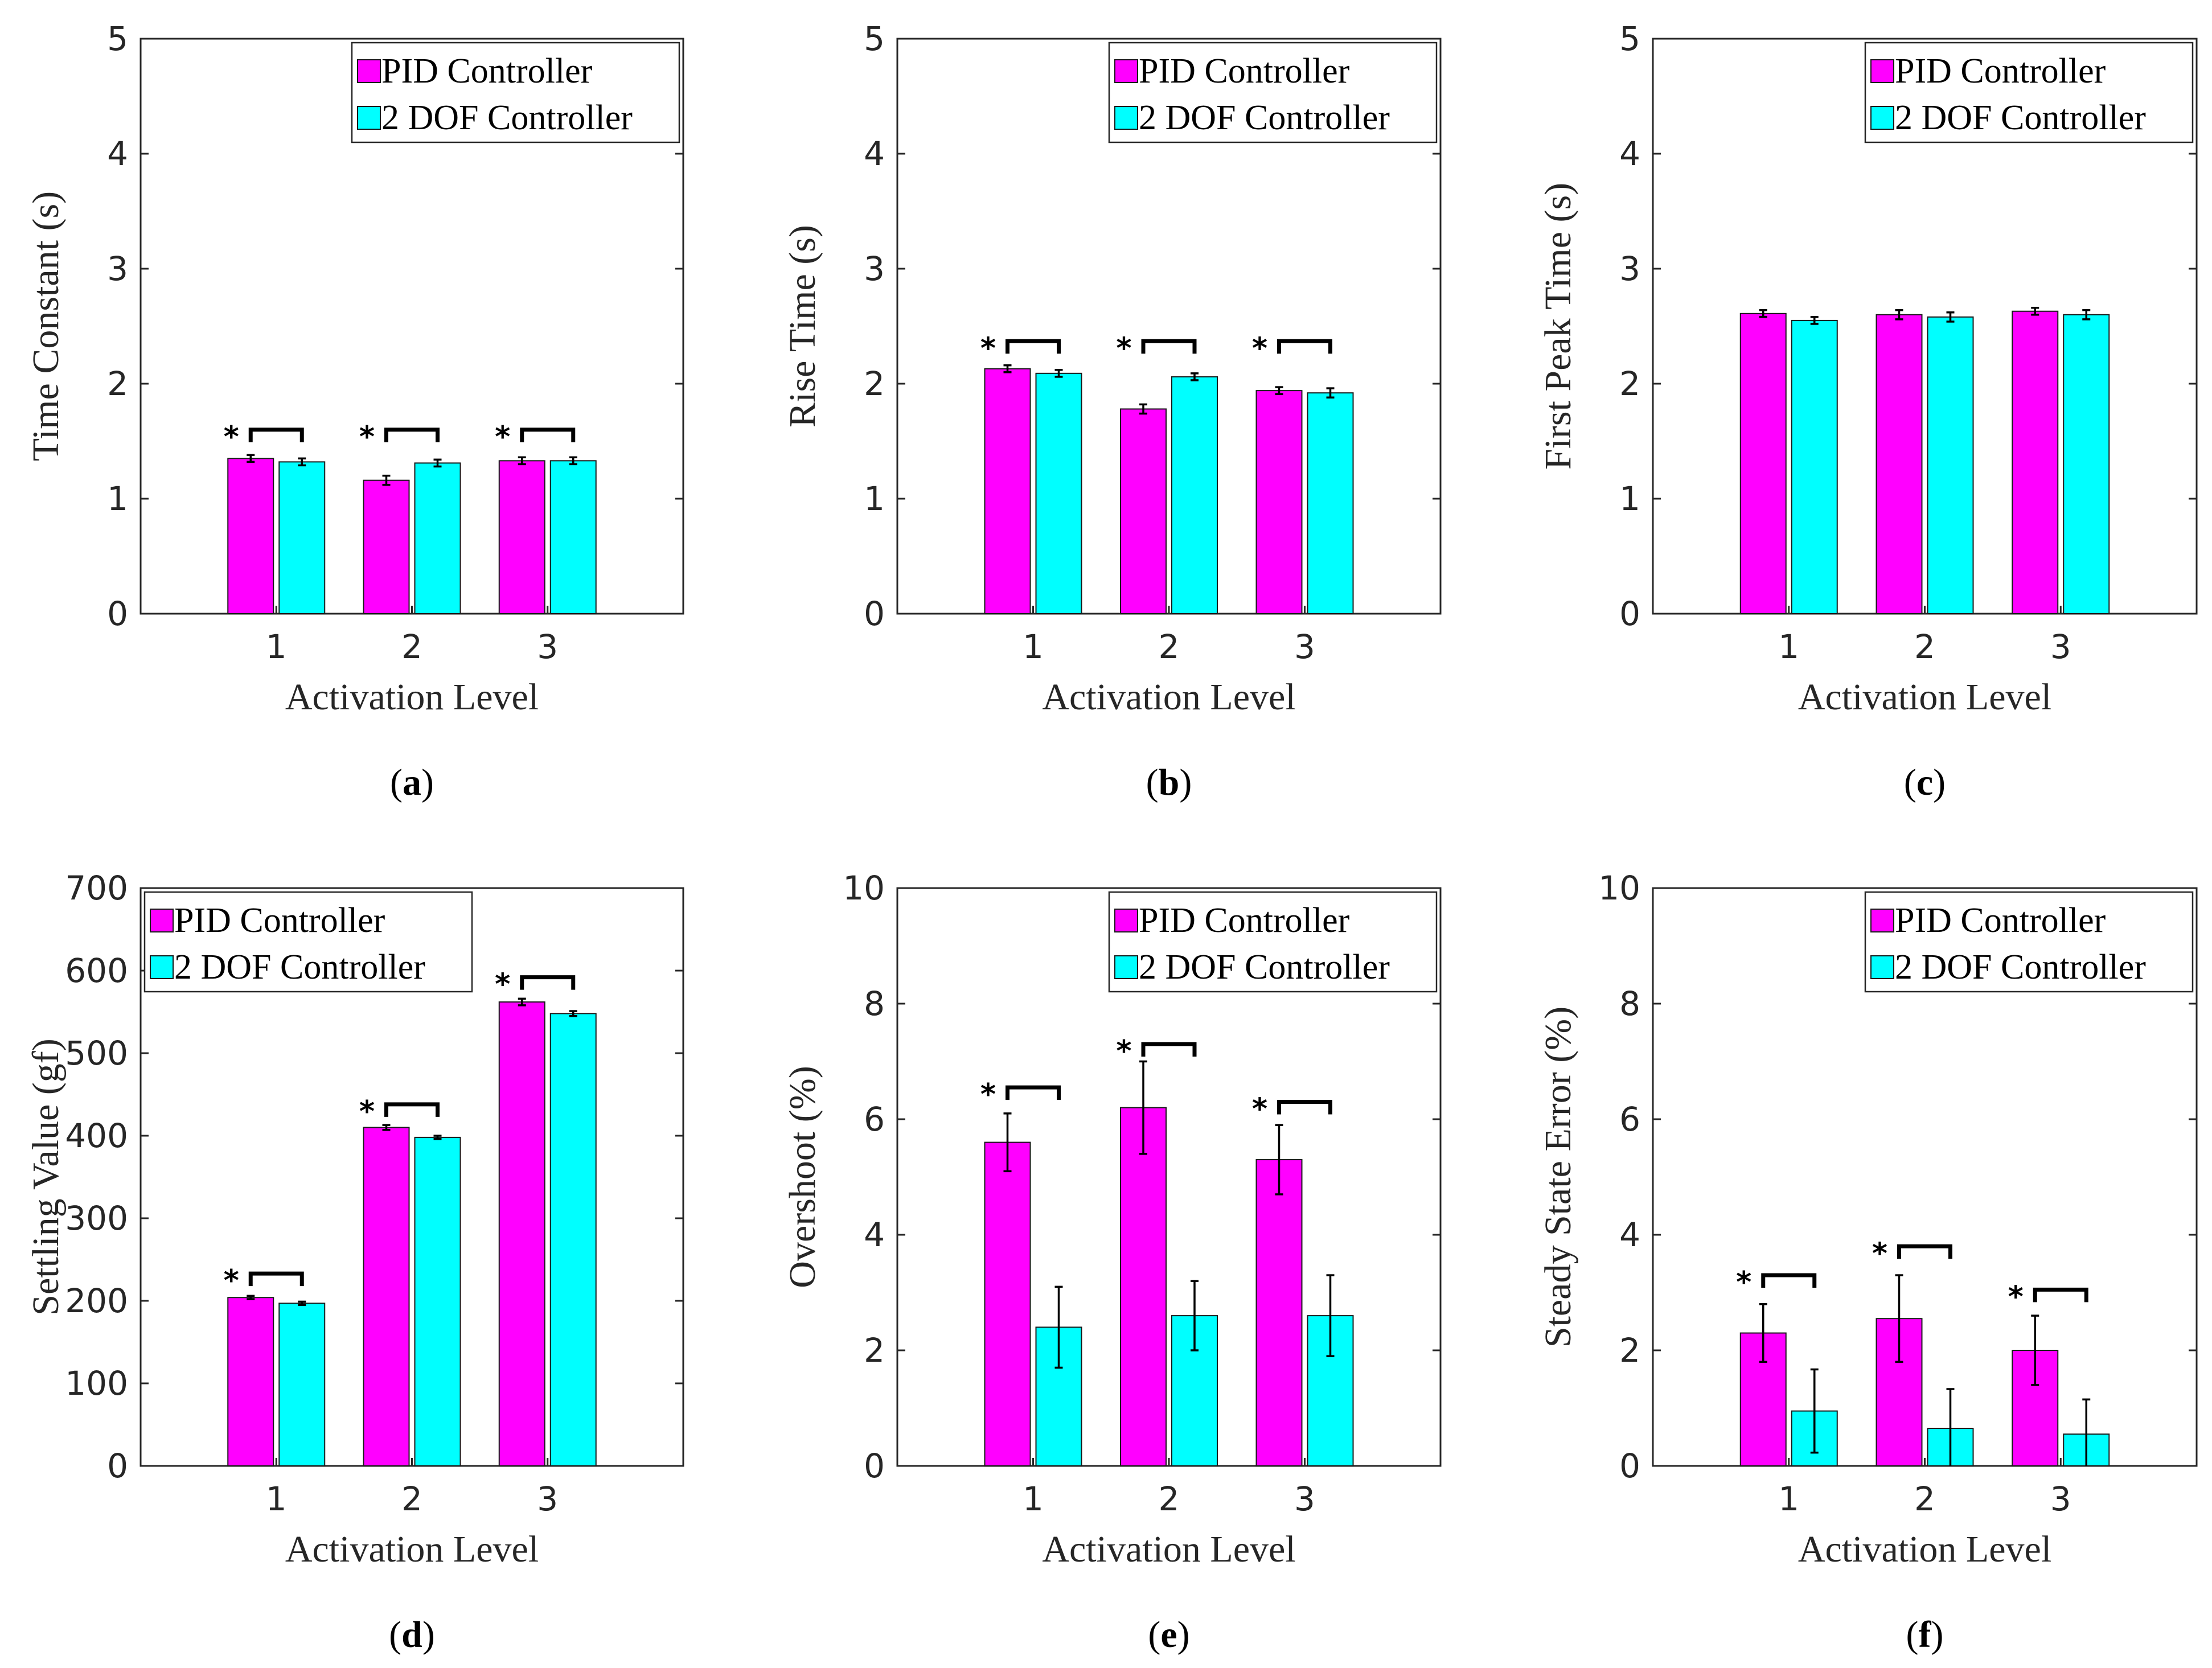 The width and height of the screenshot is (2212, 1668). What do you see at coordinates (1619, 888) in the screenshot?
I see `y-tick-label: 10` at bounding box center [1619, 888].